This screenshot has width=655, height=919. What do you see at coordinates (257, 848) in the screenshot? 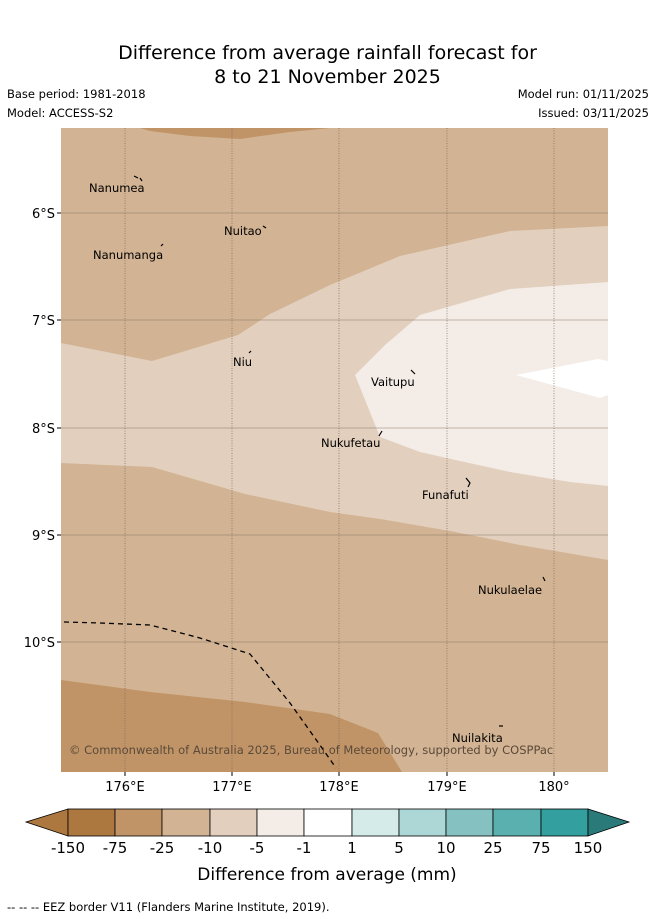
I see `colorbar-label-minus5: -5` at bounding box center [257, 848].